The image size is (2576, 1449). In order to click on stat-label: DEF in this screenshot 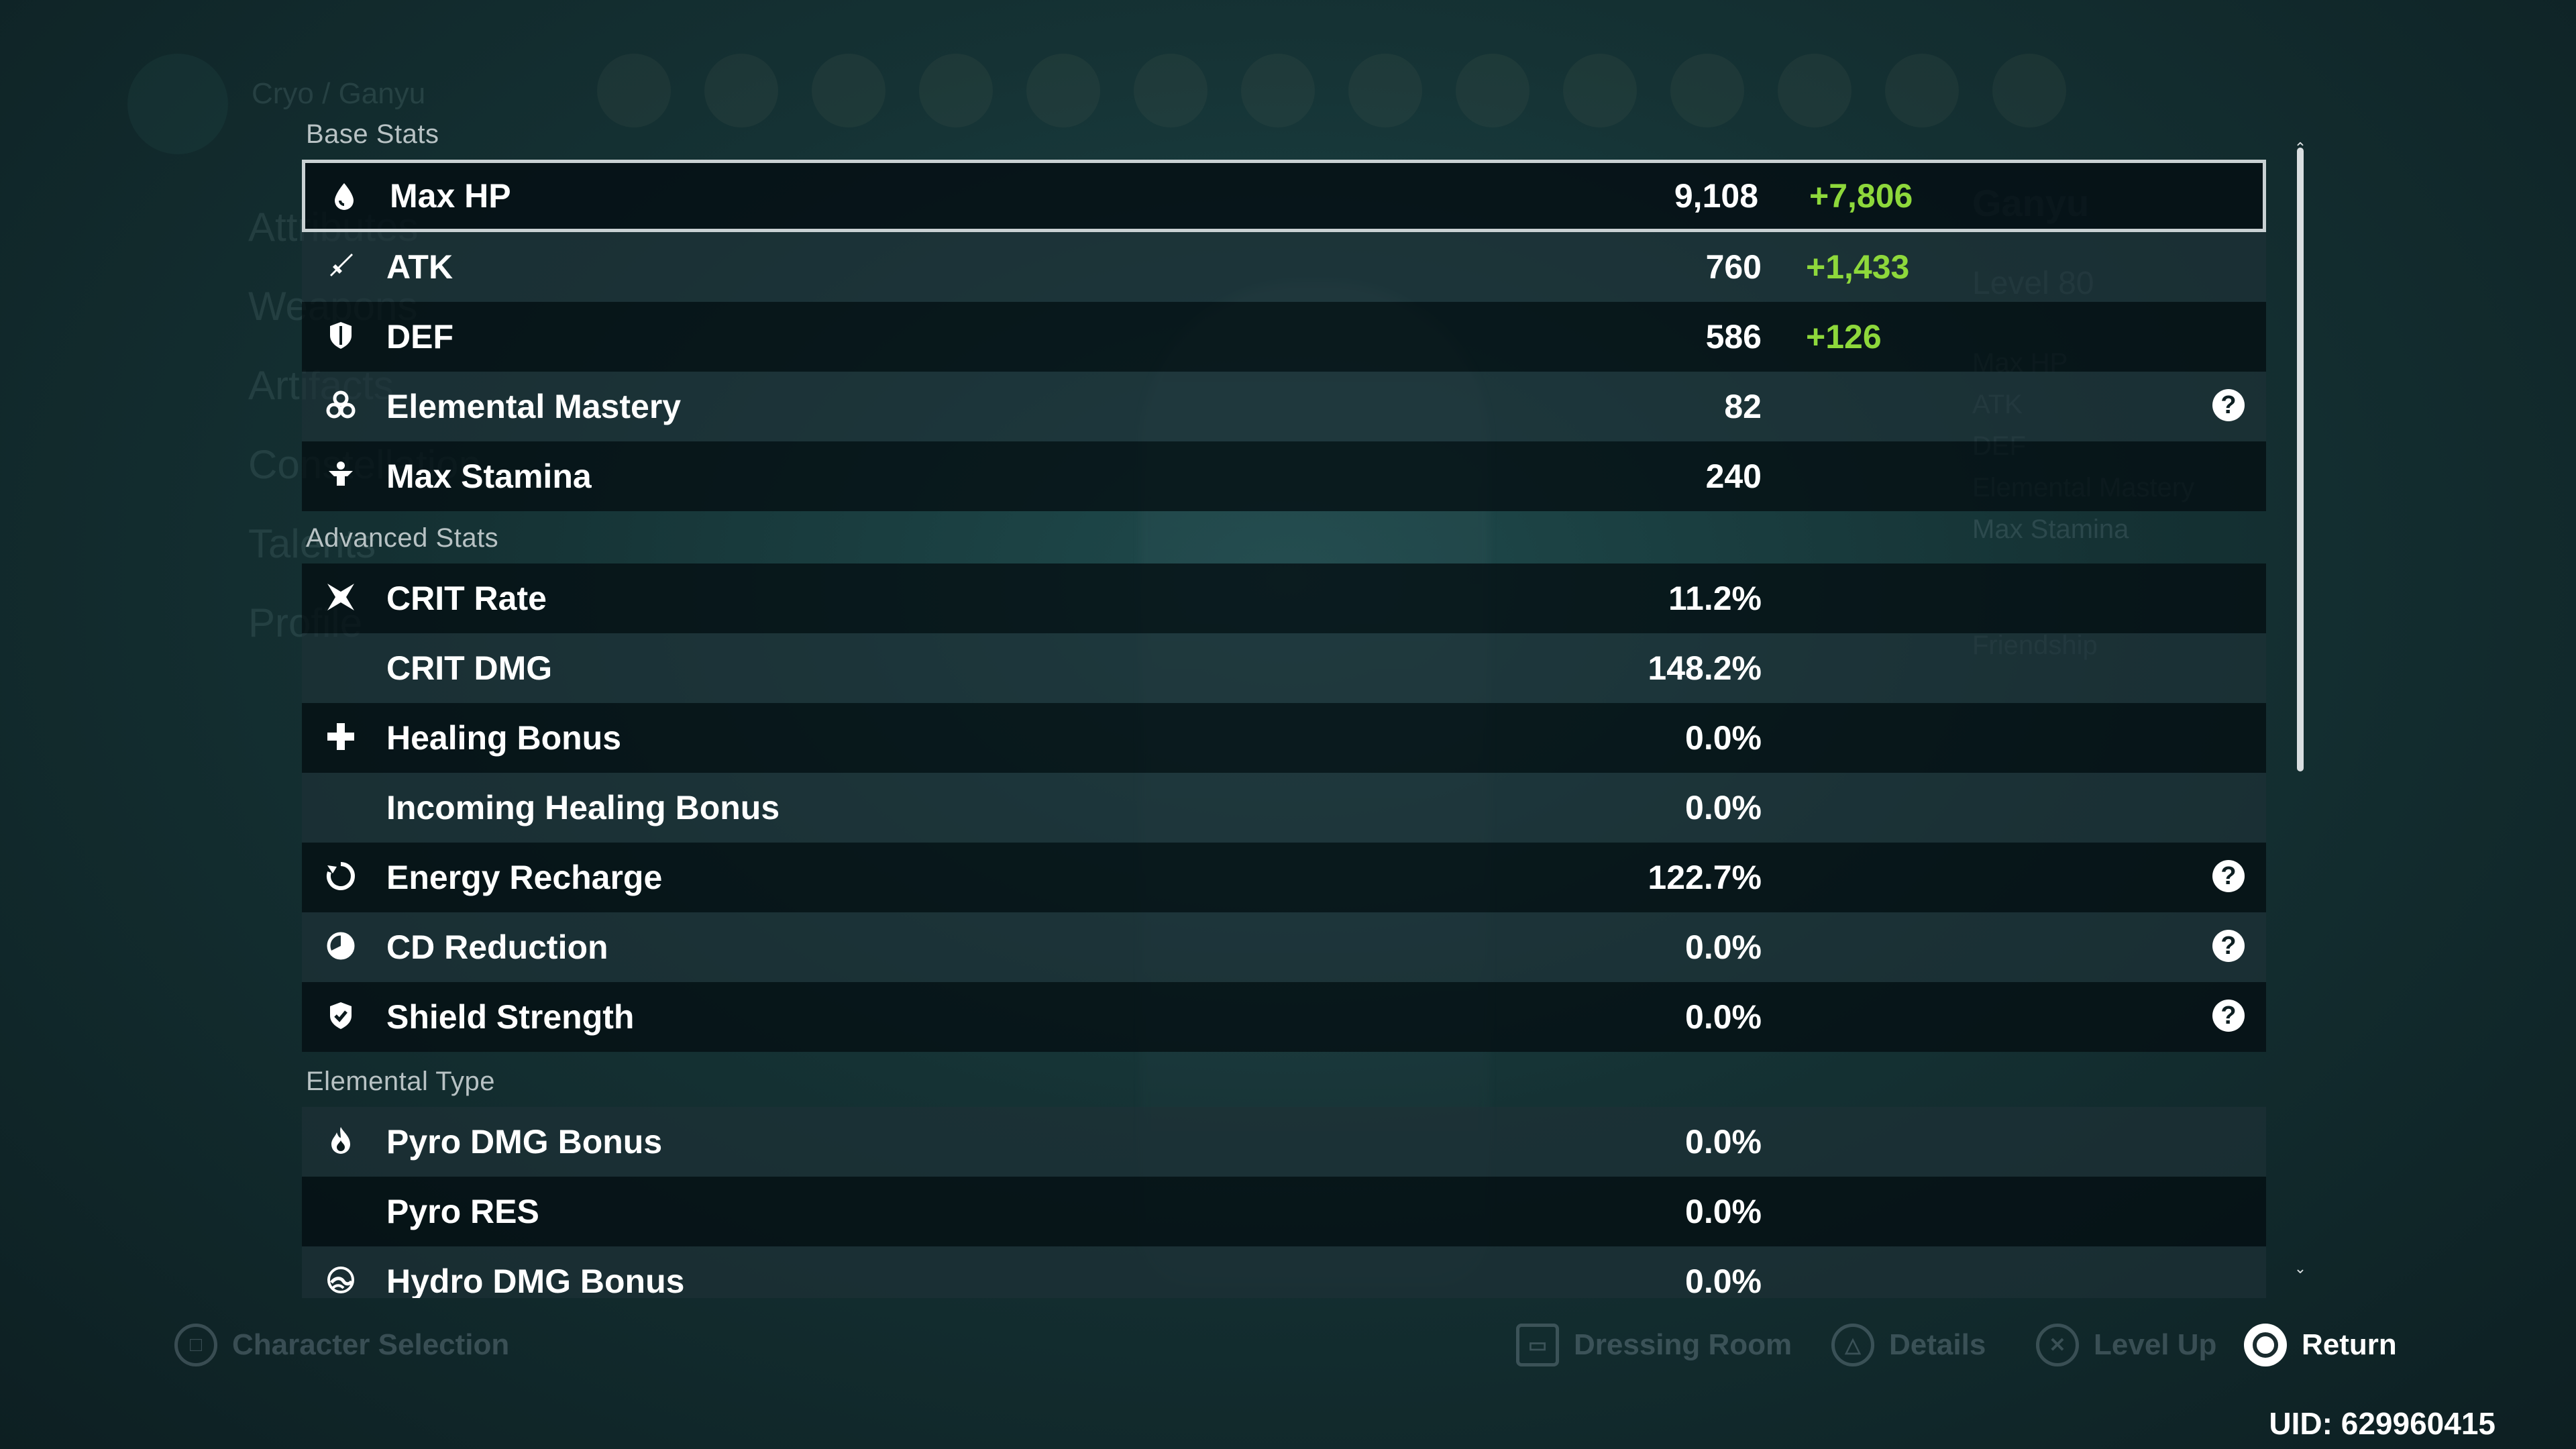, I will do `click(419, 337)`.